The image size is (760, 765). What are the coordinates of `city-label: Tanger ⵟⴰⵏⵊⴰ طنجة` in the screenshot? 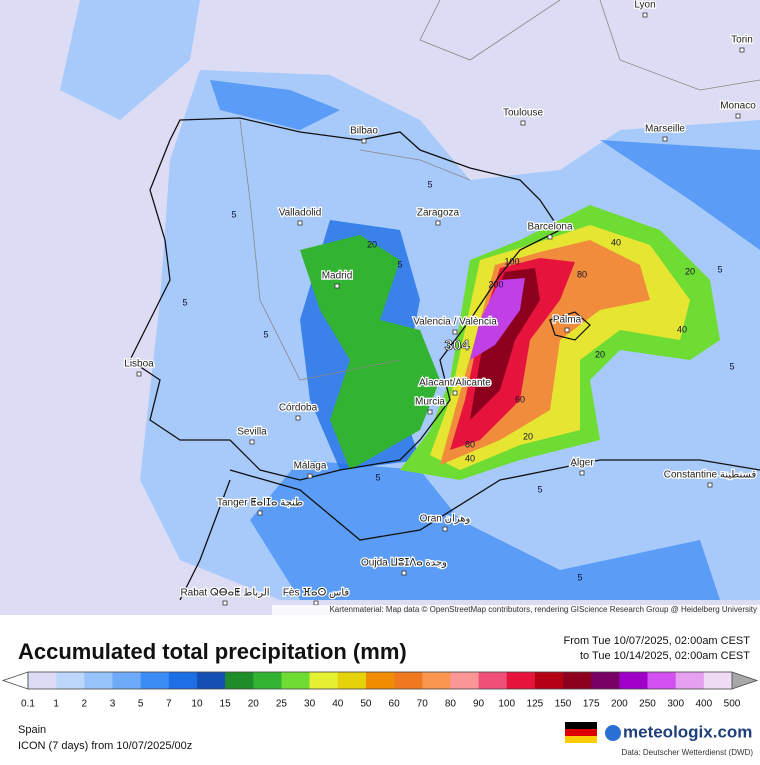 It's located at (260, 503).